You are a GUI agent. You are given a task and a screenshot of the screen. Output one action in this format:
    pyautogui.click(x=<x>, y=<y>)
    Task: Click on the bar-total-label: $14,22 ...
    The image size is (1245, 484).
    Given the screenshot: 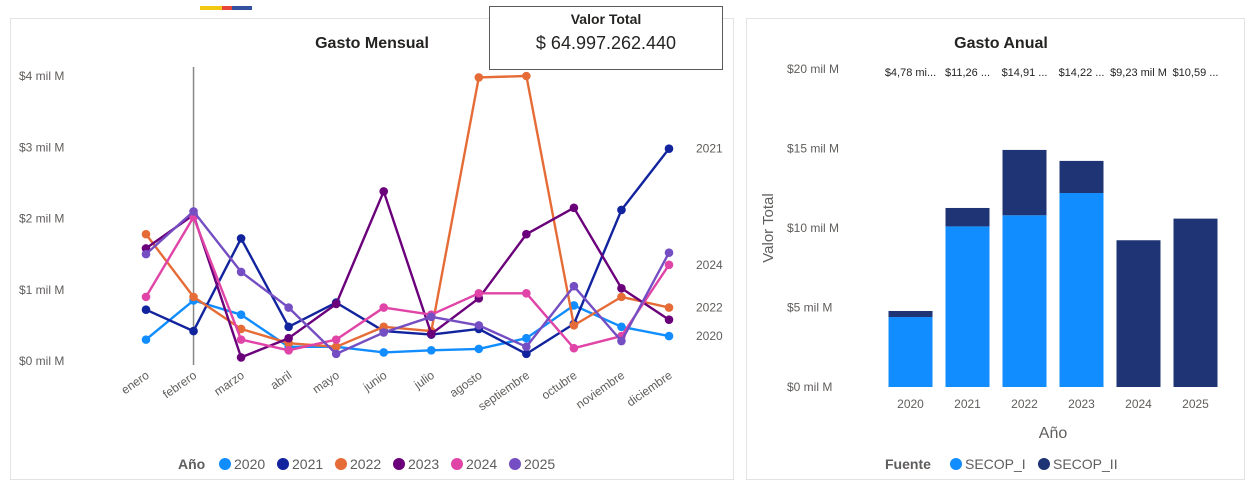 What is the action you would take?
    pyautogui.click(x=1082, y=73)
    